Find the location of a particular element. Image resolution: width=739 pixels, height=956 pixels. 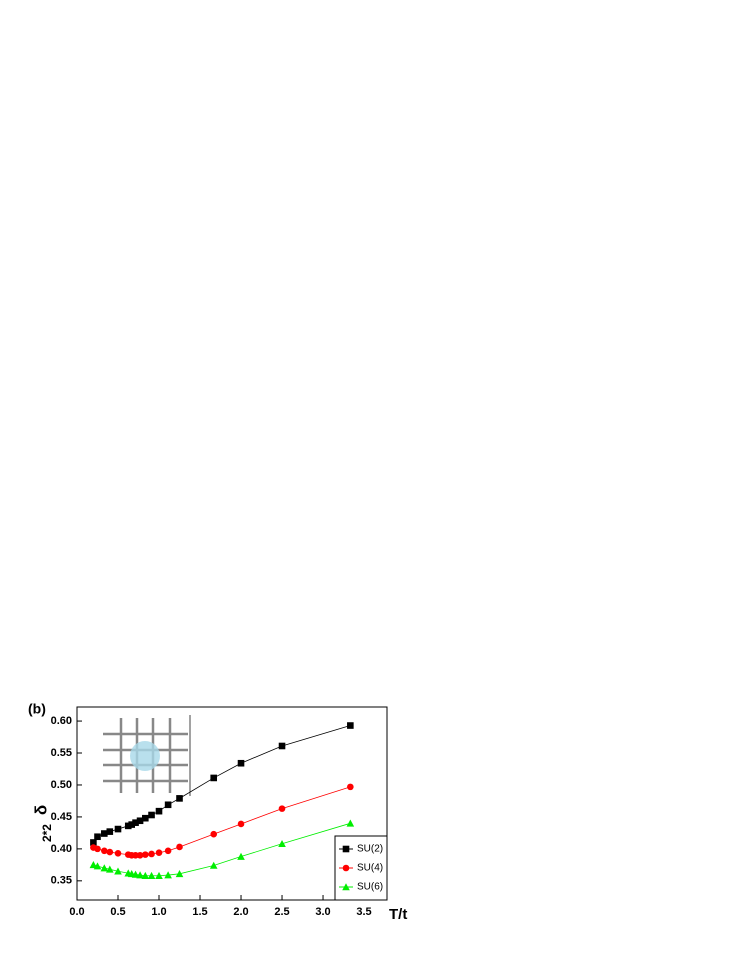

y-tick-label: 0.45 is located at coordinates (61, 817).